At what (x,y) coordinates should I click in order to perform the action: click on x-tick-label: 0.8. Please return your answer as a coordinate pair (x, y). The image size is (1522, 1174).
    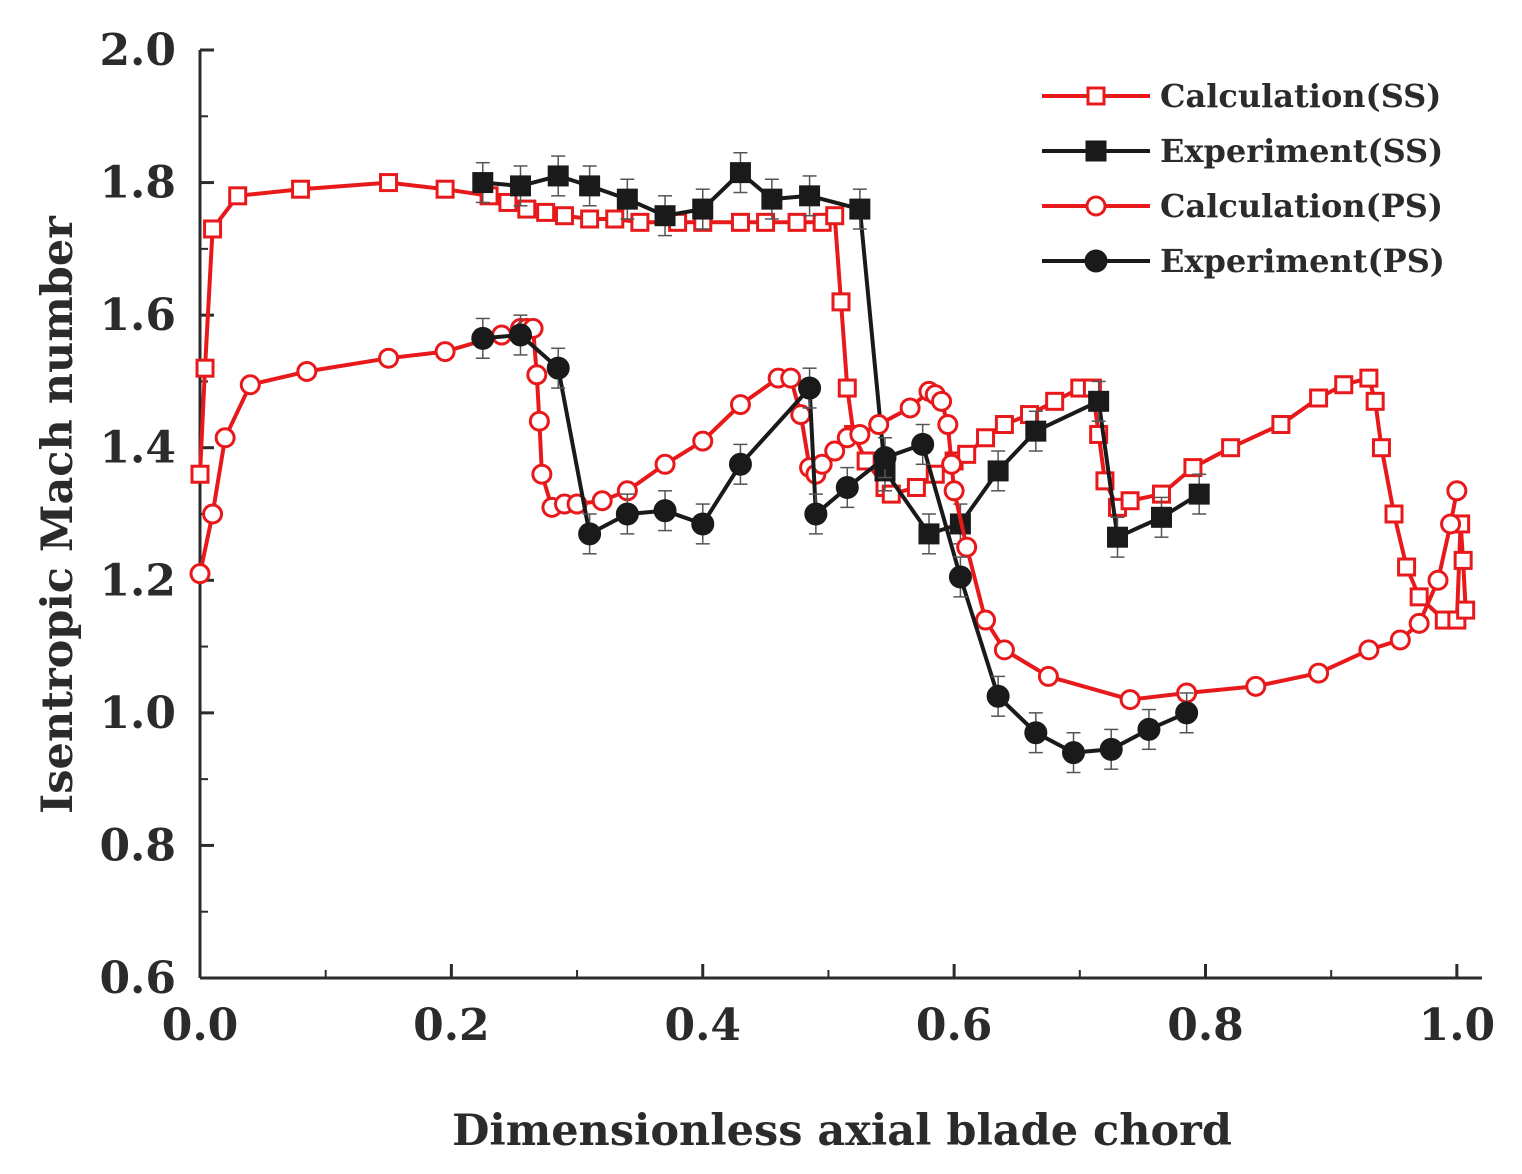
    Looking at the image, I should click on (1205, 1025).